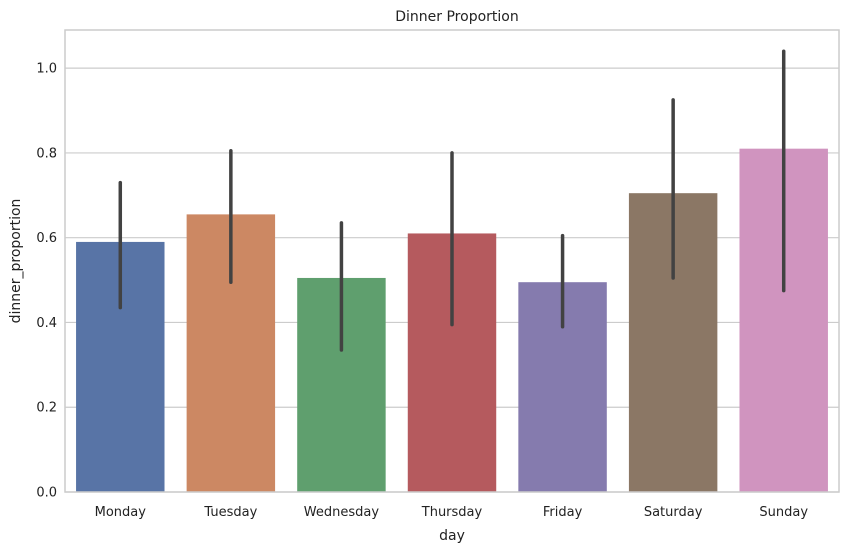  I want to click on x-axis-label: day, so click(452, 536).